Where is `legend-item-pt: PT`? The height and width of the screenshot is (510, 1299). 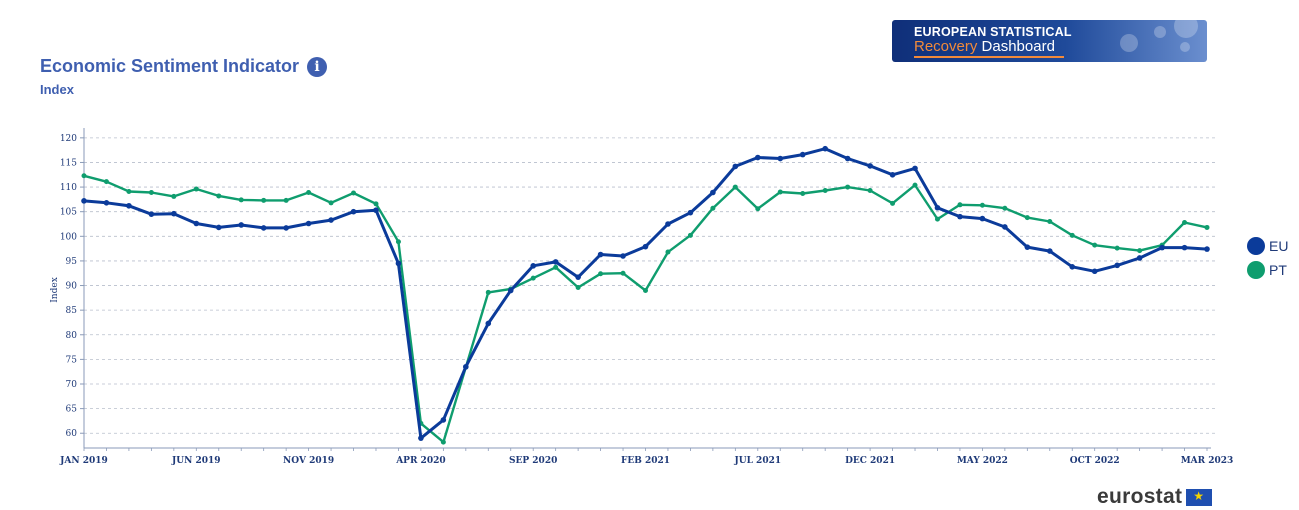 legend-item-pt: PT is located at coordinates (1267, 270).